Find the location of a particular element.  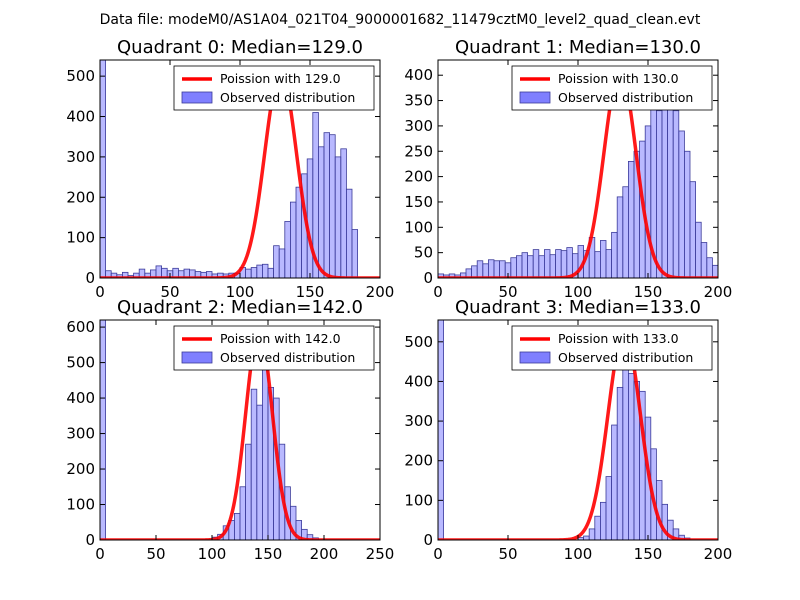

legend-curve-label: Poission with 142.0 is located at coordinates (280, 338).